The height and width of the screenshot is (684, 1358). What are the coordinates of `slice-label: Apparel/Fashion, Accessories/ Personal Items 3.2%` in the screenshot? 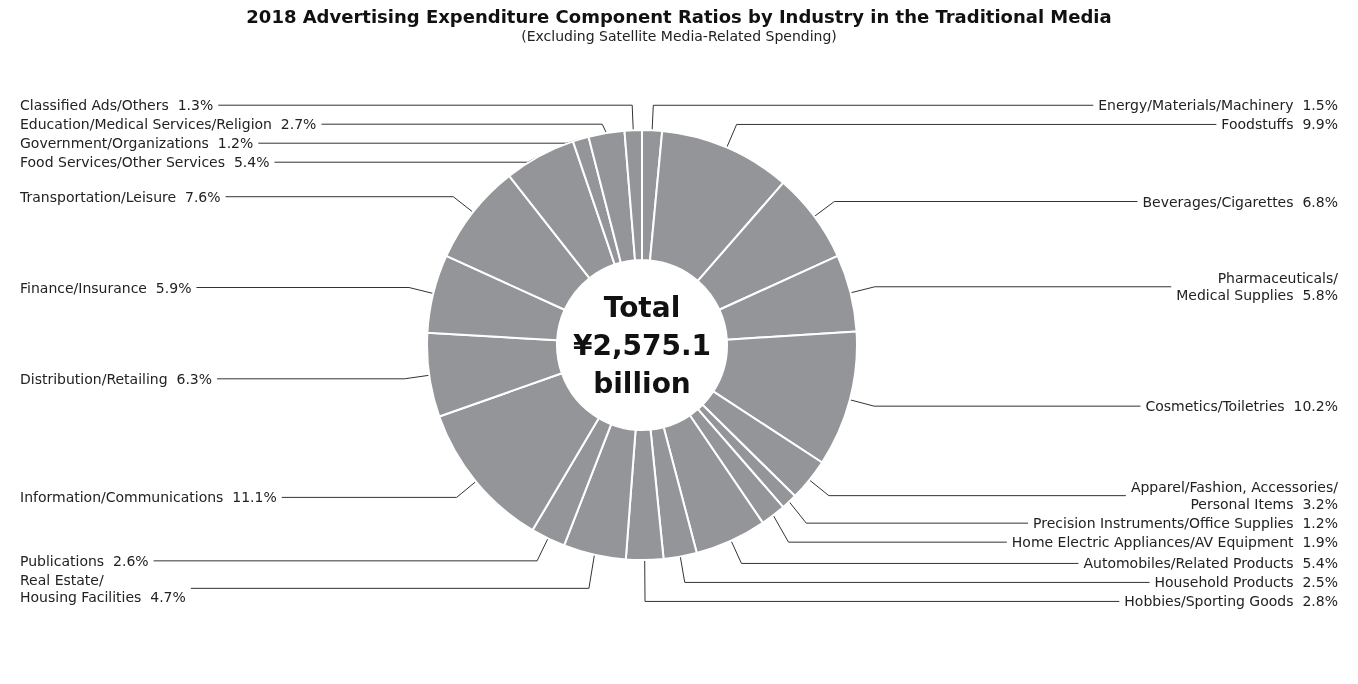 It's located at (1234, 496).